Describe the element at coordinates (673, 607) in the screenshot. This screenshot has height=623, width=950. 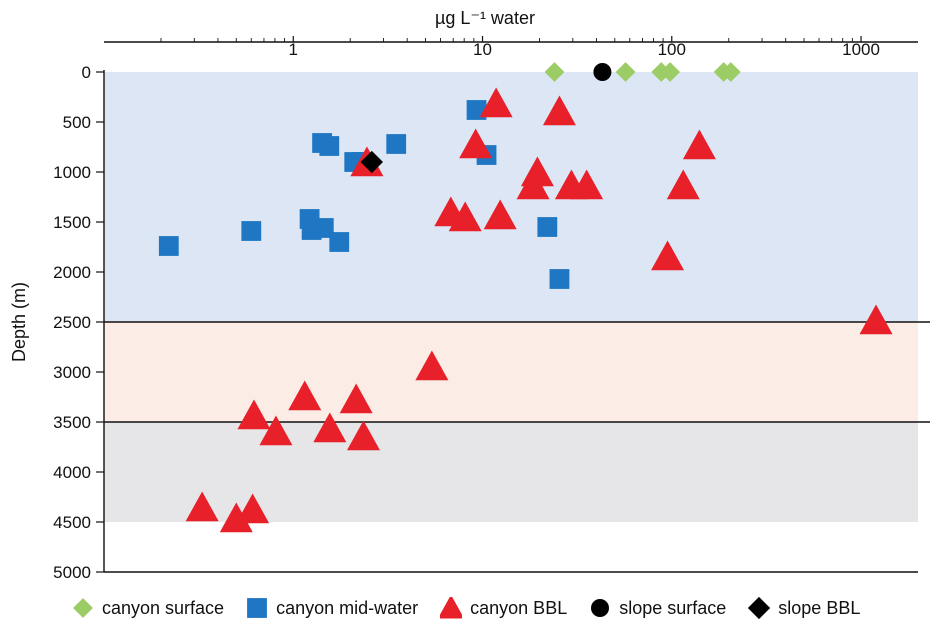
I see `legend-label: slope surface` at that location.